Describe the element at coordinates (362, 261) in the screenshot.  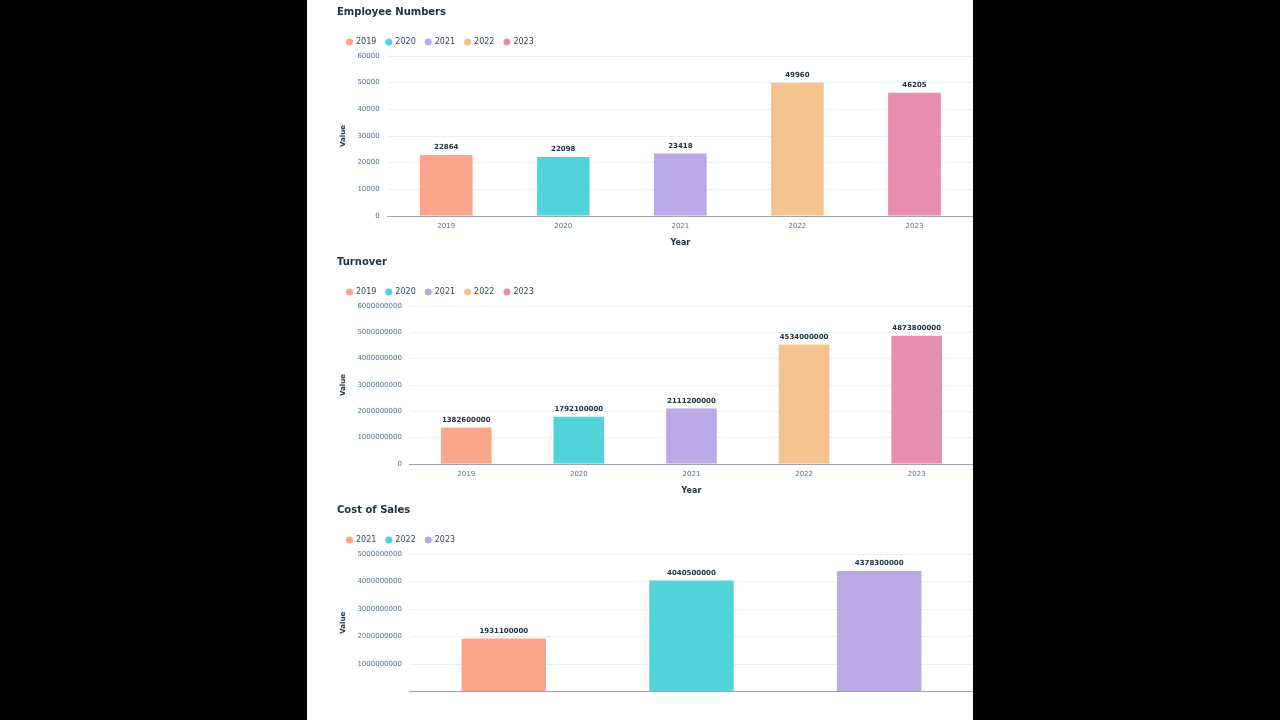
I see `chart-title: Turnover` at that location.